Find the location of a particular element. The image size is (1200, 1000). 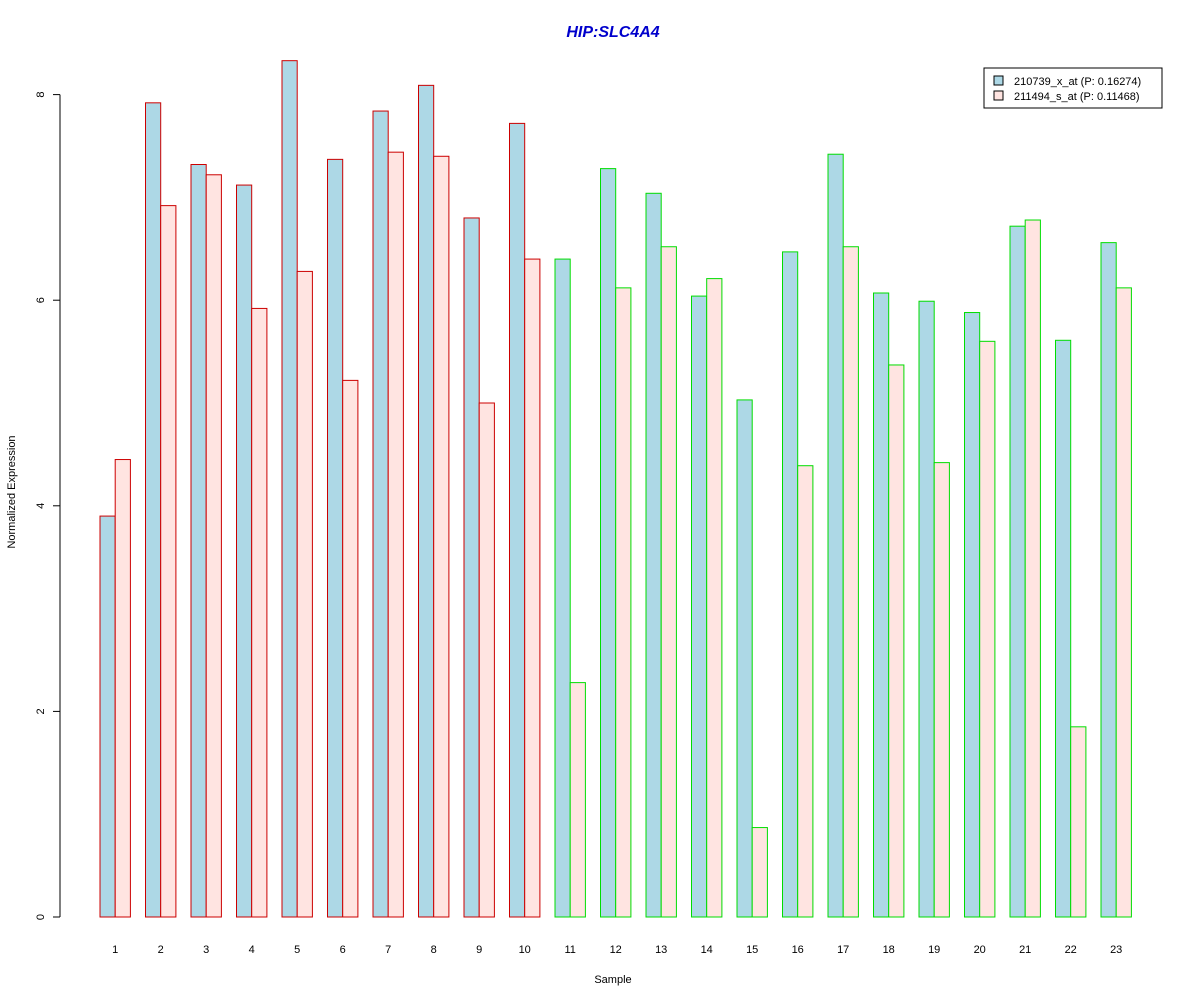

x-tick-label: 16 is located at coordinates (798, 950).